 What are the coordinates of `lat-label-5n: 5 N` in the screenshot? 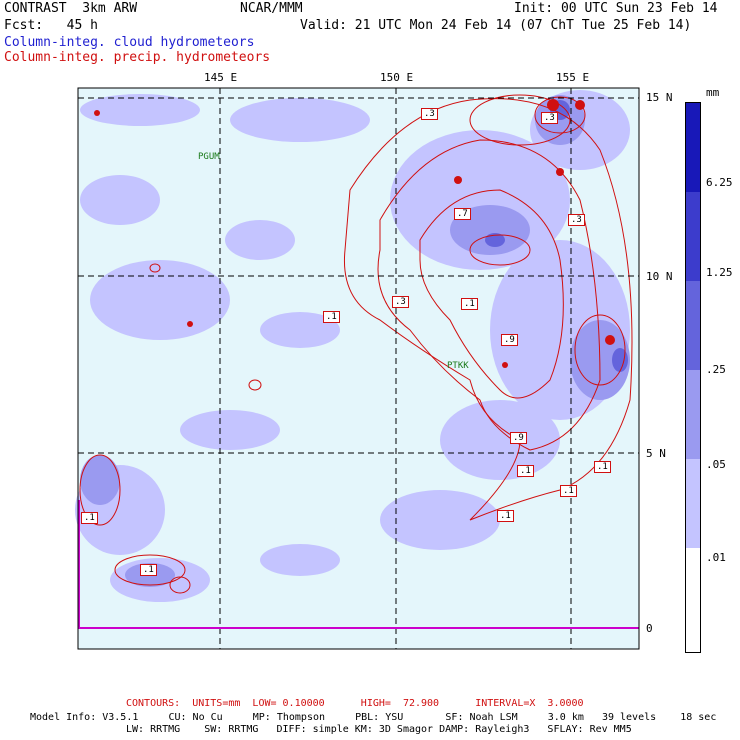 It's located at (656, 453).